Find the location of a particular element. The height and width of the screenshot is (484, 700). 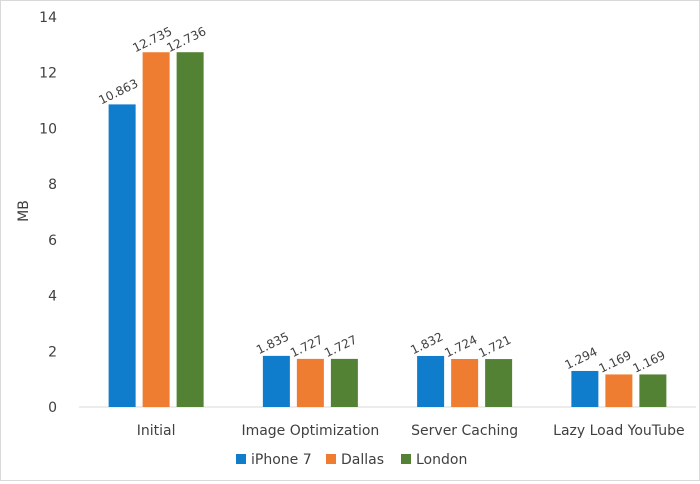

legend-label: iPhone 7 is located at coordinates (281, 460).